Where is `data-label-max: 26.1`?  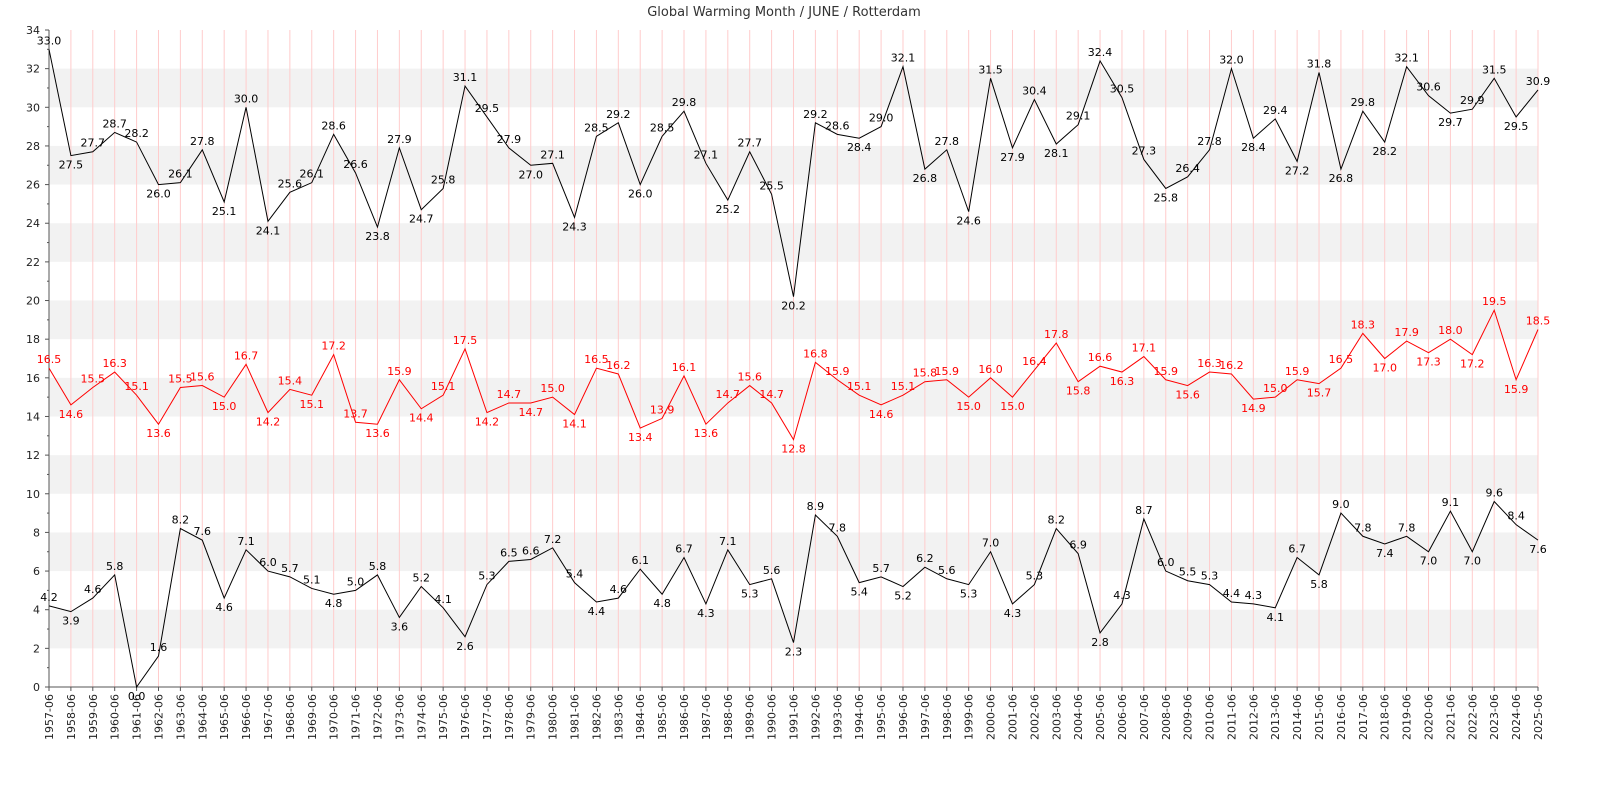 data-label-max: 26.1 is located at coordinates (180, 174).